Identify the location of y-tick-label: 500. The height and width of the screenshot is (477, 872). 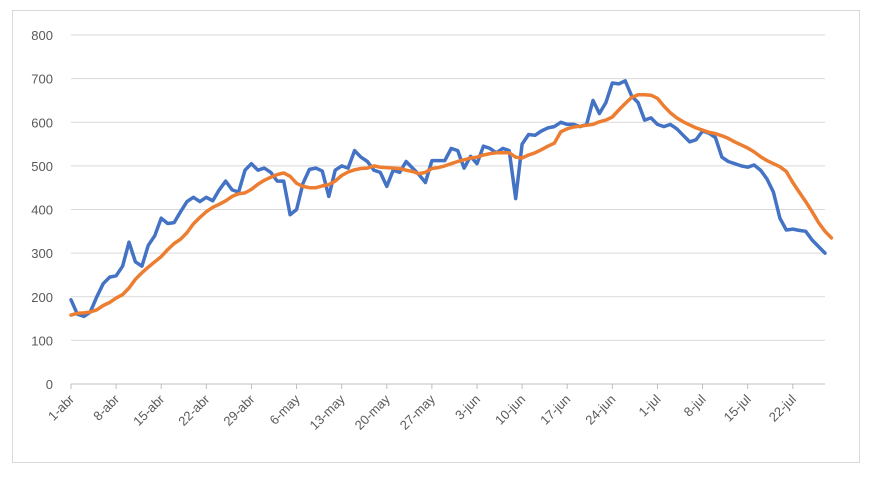
(42, 166).